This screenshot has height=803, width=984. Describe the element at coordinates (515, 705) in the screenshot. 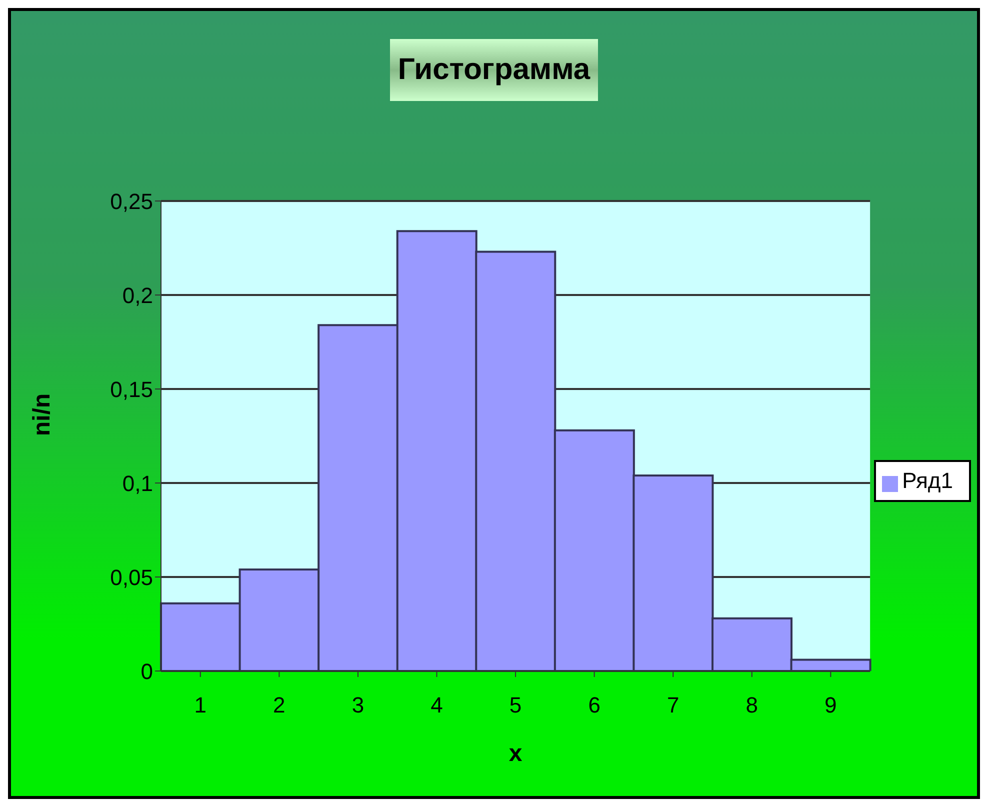

I see `x-tick-label: 5` at that location.